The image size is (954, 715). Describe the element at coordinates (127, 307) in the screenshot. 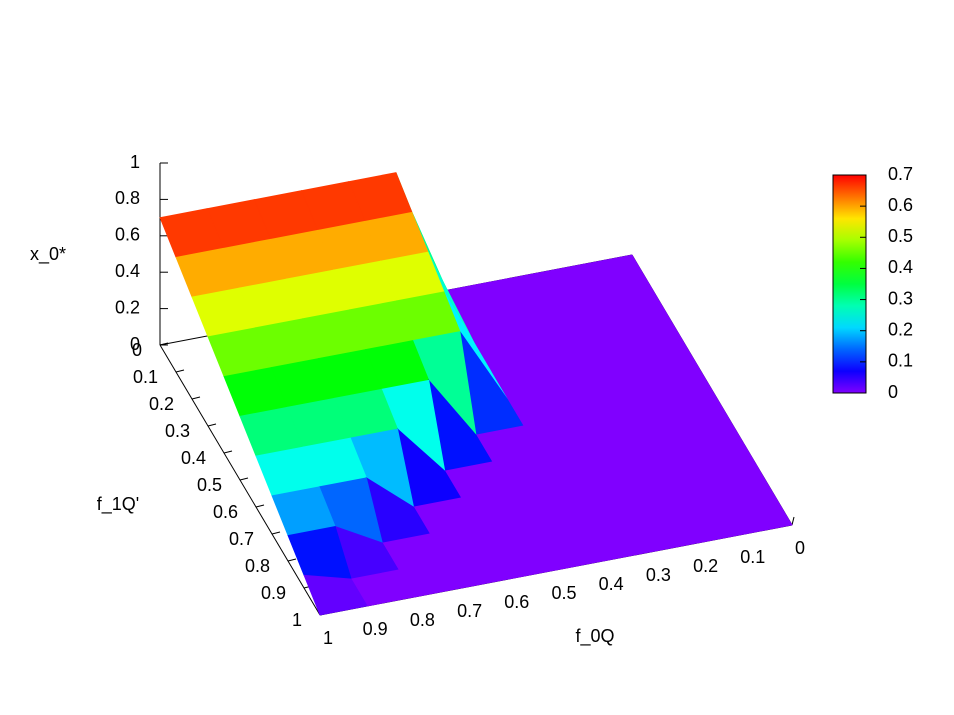

I see `z-tick-label: 0.2` at that location.